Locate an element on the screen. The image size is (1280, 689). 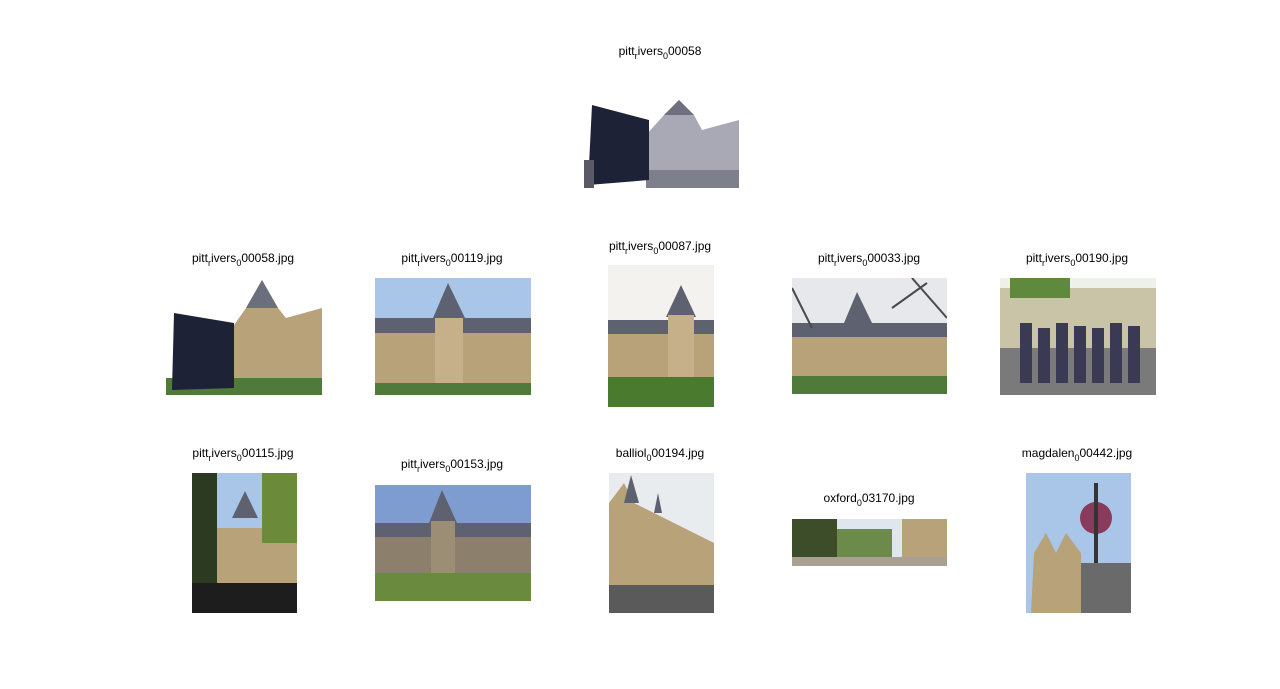
result-caption: pittrivers000115.jpg is located at coordinates (243, 454).